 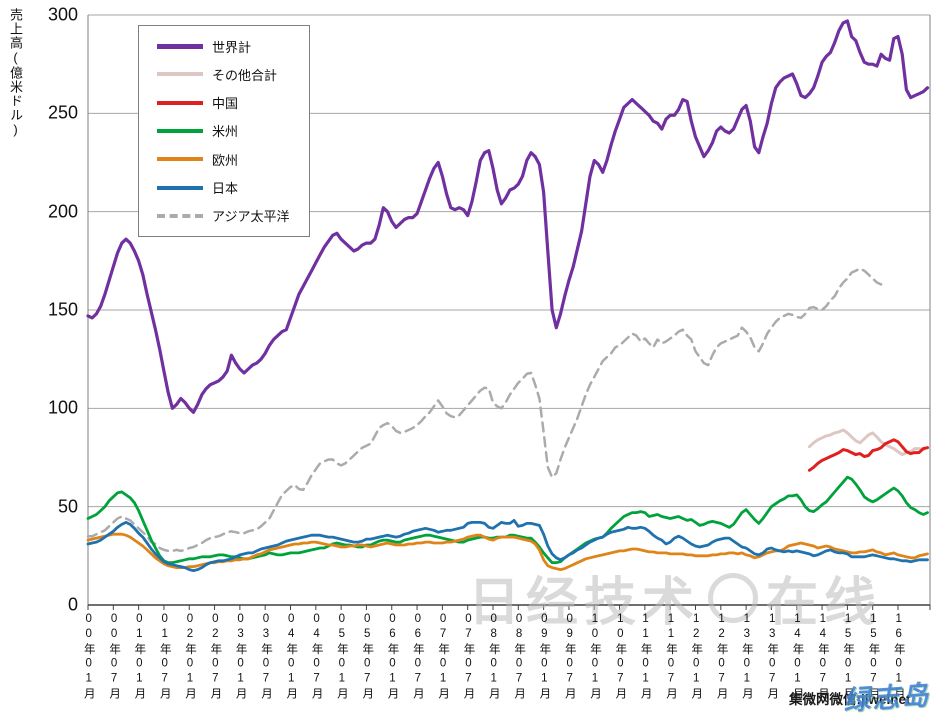 I want to click on legend-item-label: 世界計, so click(x=232, y=47).